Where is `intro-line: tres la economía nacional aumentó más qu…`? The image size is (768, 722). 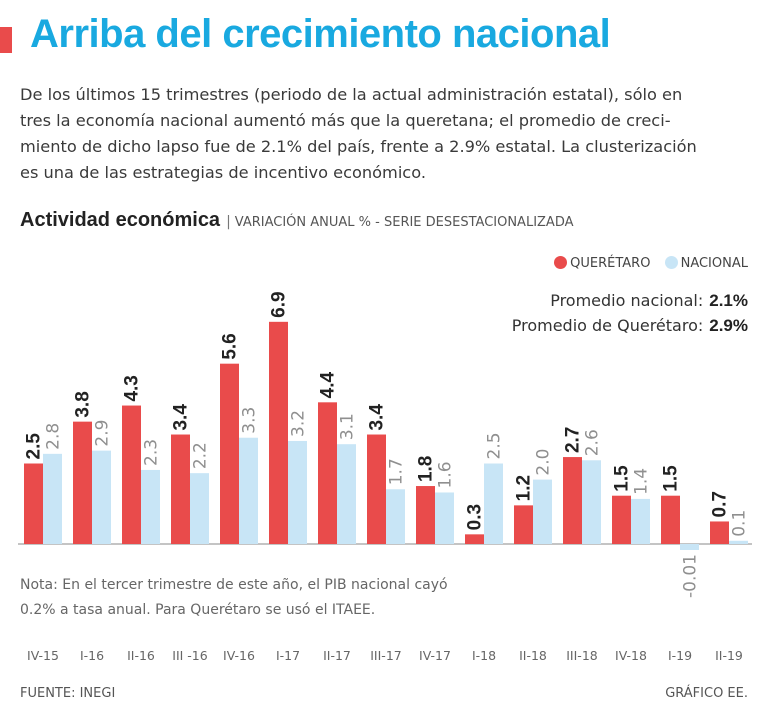
intro-line: tres la economía nacional aumentó más qu… is located at coordinates (345, 120).